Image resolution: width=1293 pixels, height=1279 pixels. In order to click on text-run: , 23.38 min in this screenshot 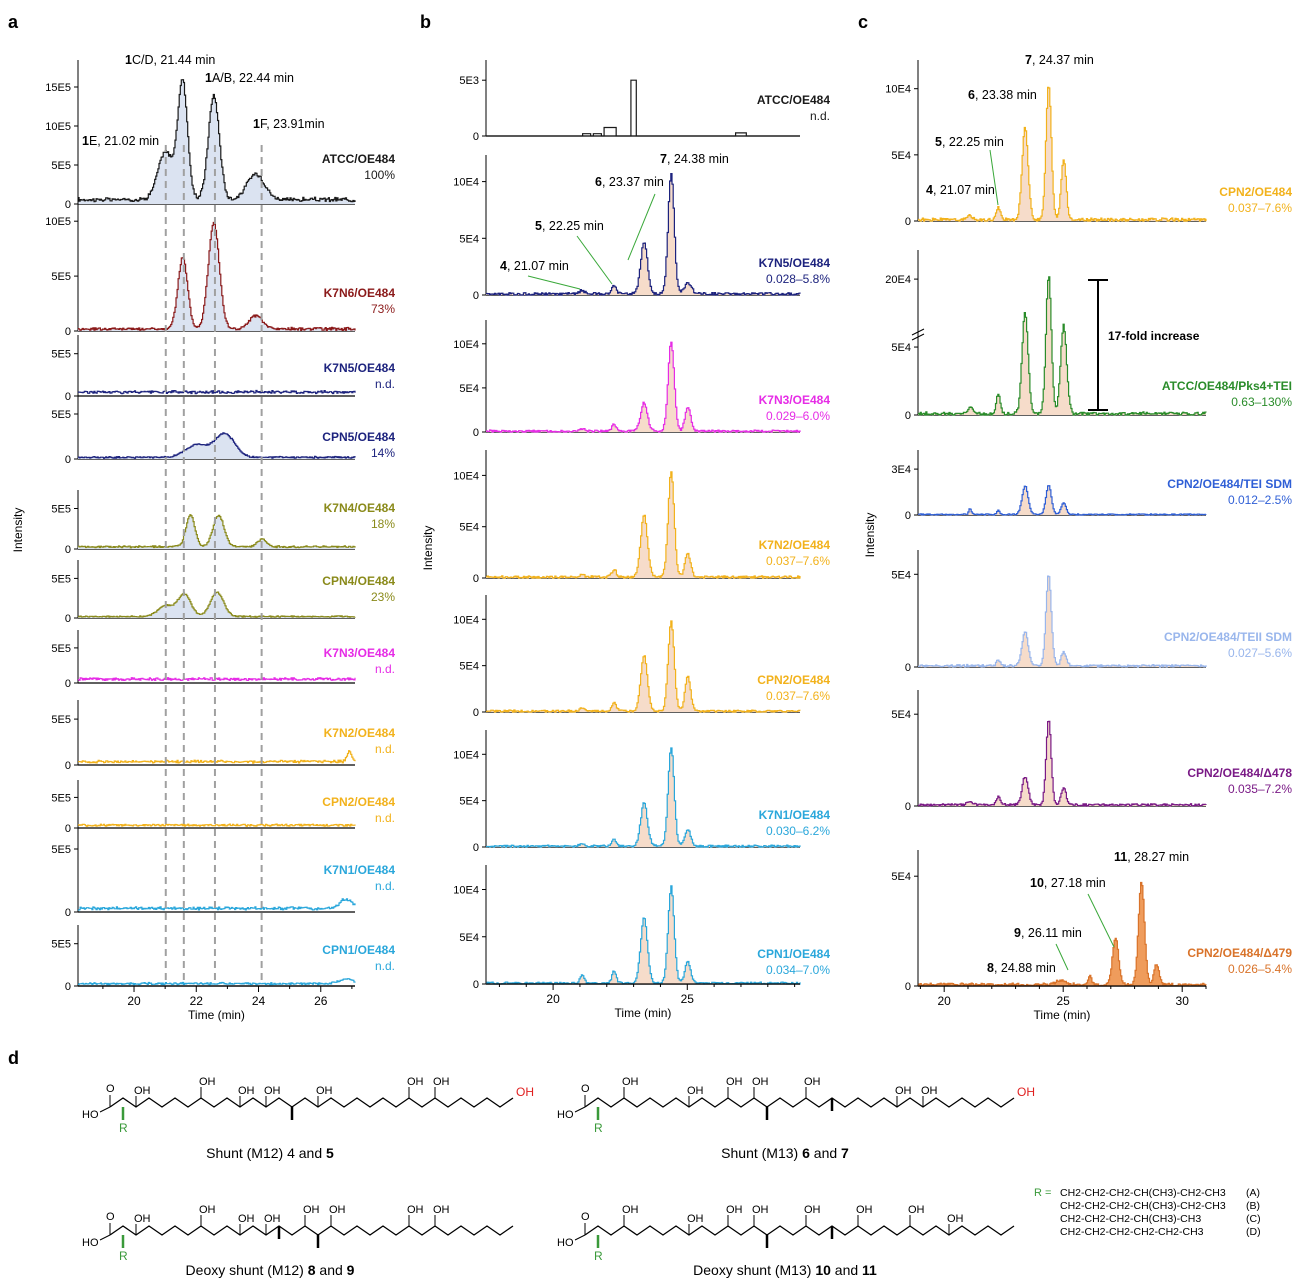, I will do `click(1006, 95)`.